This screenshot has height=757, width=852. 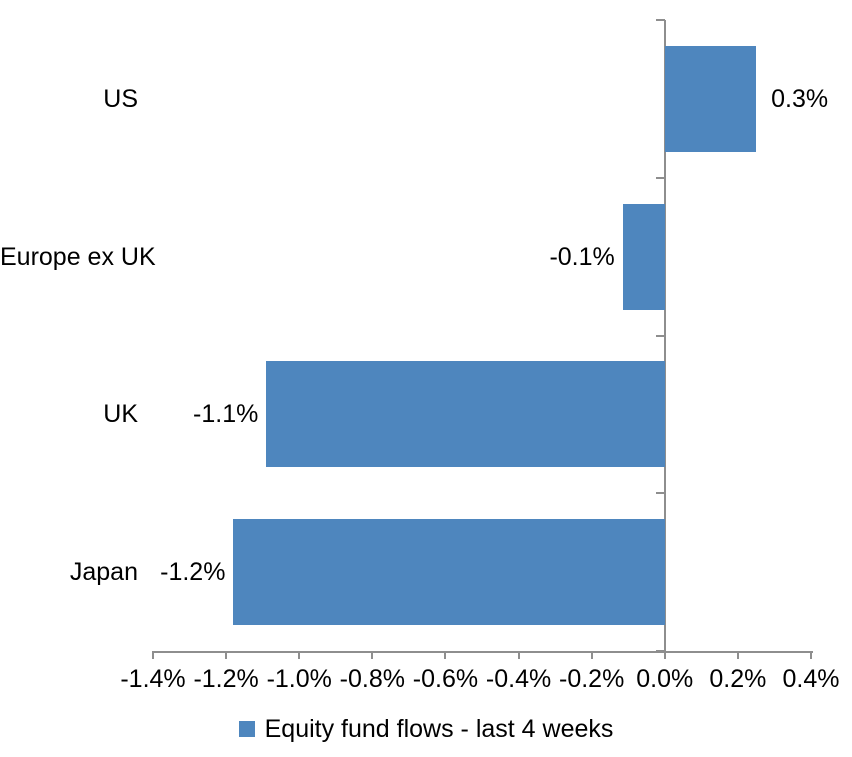 I want to click on category-label: Europe ex UK, so click(x=78, y=256).